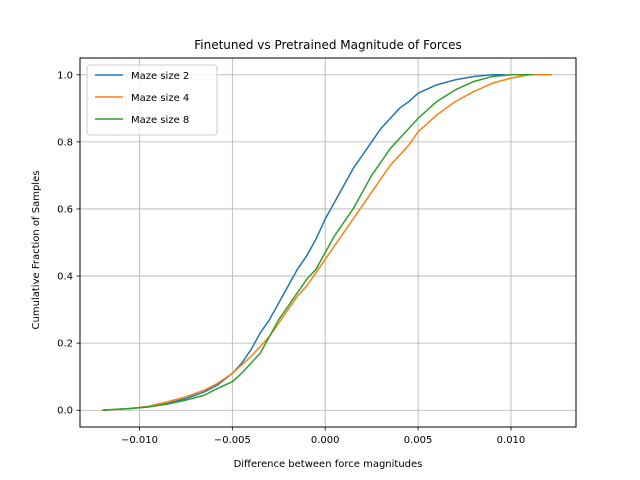  What do you see at coordinates (511, 440) in the screenshot?
I see `x-tick-label: 0.010` at bounding box center [511, 440].